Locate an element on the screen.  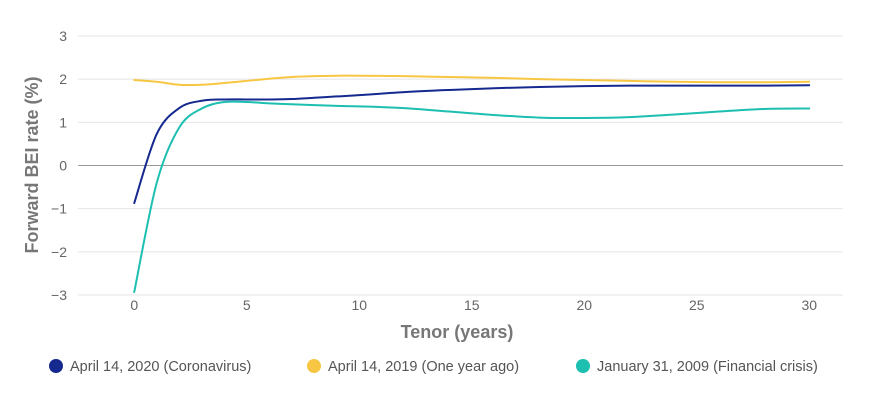
x-tick-label: 5 is located at coordinates (247, 305).